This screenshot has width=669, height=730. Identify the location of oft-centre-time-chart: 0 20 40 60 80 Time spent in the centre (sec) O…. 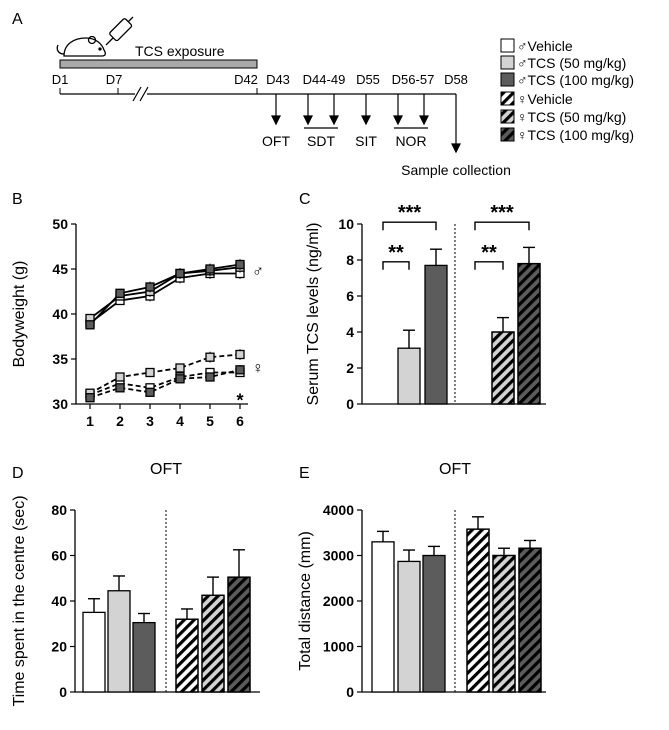
(135, 584).